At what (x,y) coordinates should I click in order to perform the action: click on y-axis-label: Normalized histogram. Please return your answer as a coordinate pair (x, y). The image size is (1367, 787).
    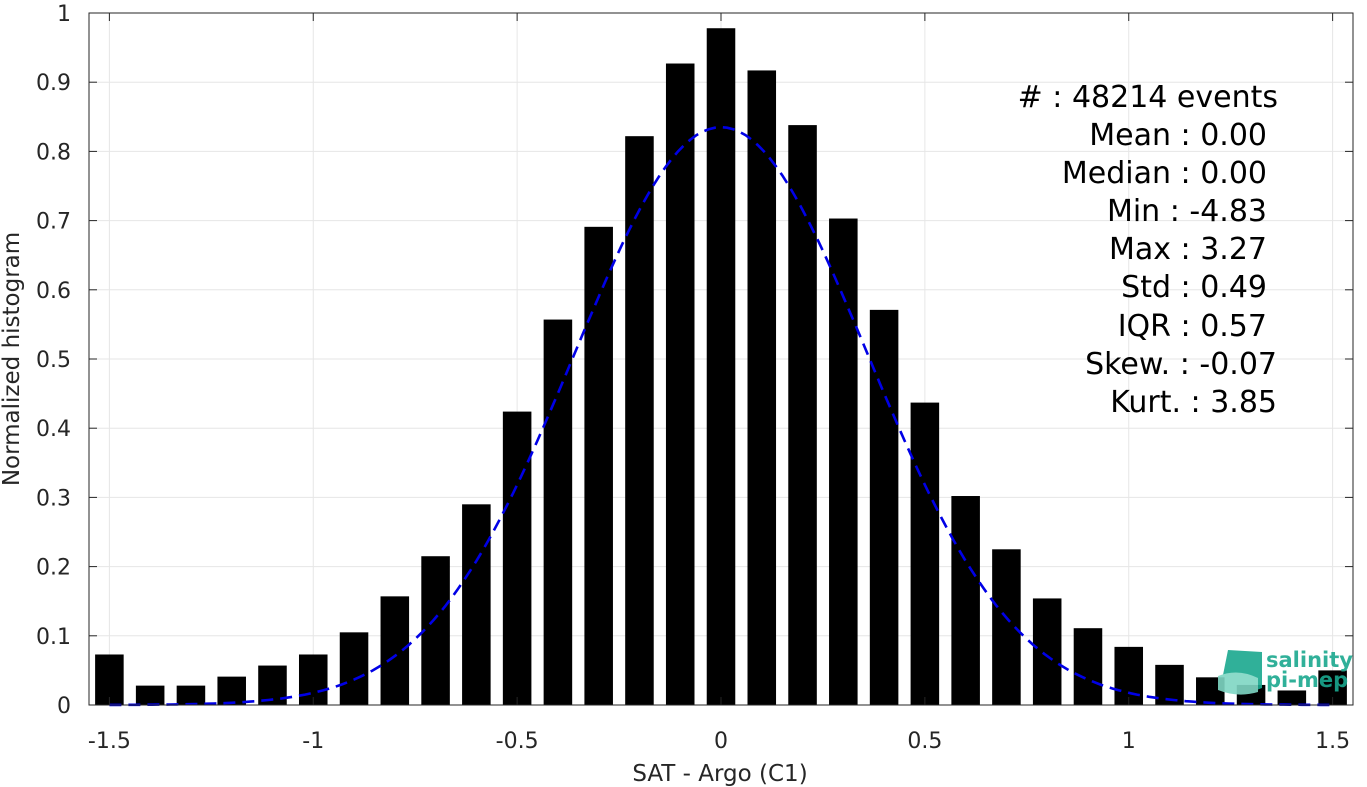
    Looking at the image, I should click on (12, 359).